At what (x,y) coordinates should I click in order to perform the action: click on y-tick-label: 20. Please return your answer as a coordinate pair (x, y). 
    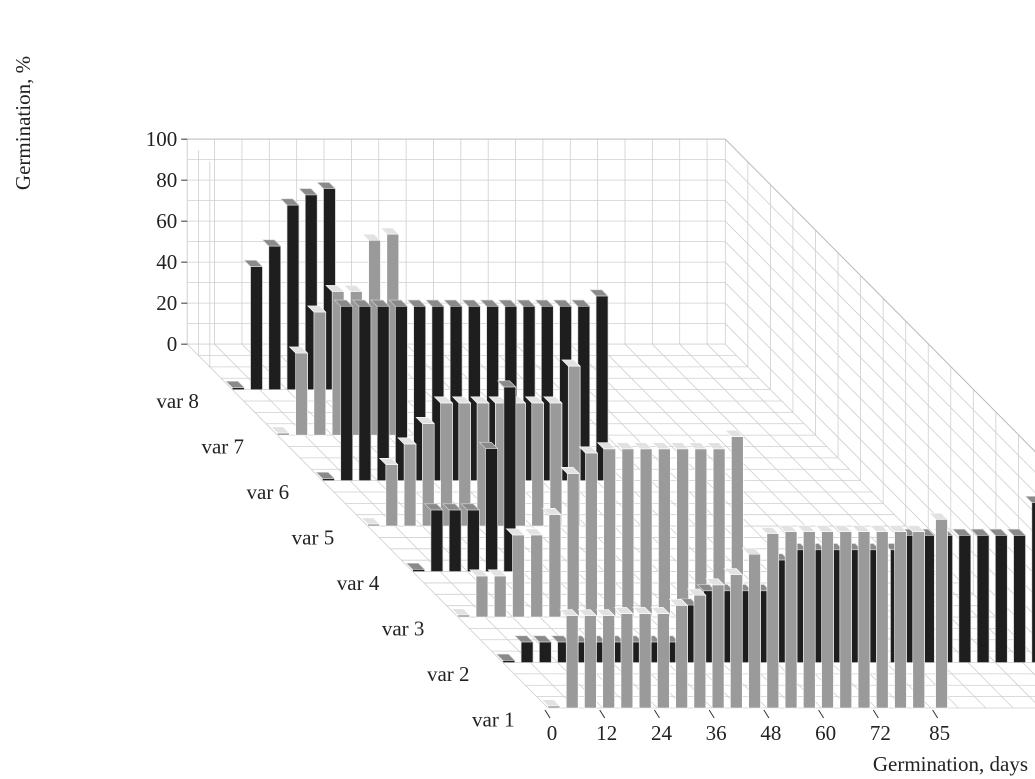
    Looking at the image, I should click on (166, 303).